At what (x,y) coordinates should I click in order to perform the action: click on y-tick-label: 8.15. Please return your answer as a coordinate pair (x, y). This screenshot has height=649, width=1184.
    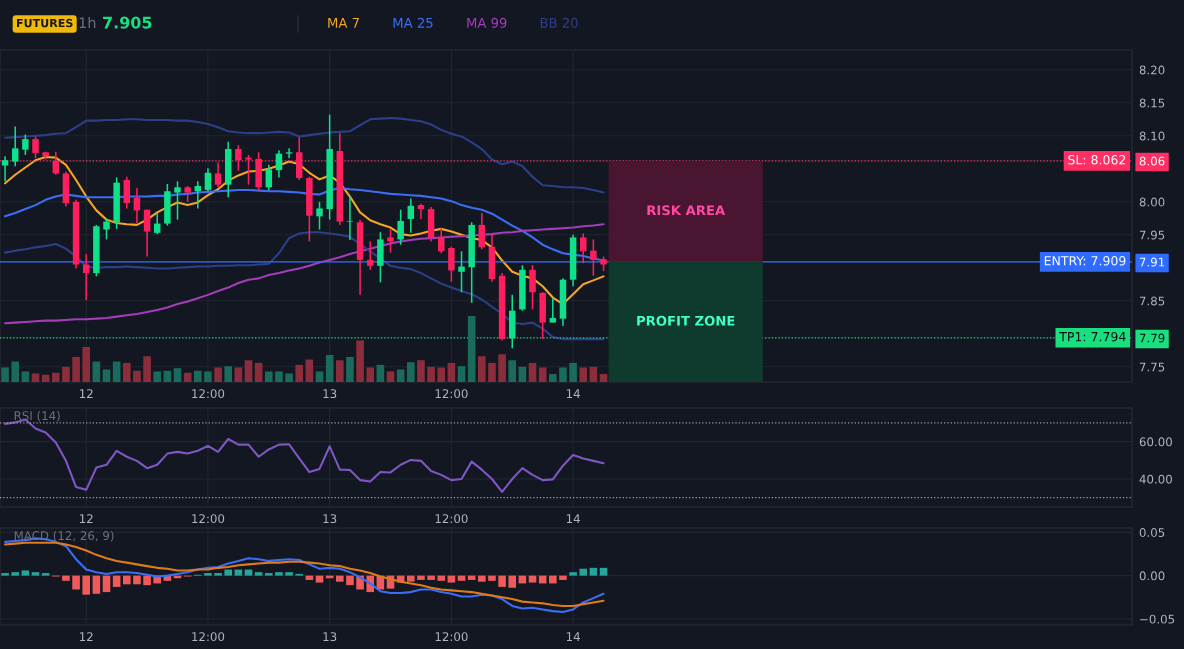
    Looking at the image, I should click on (1152, 103).